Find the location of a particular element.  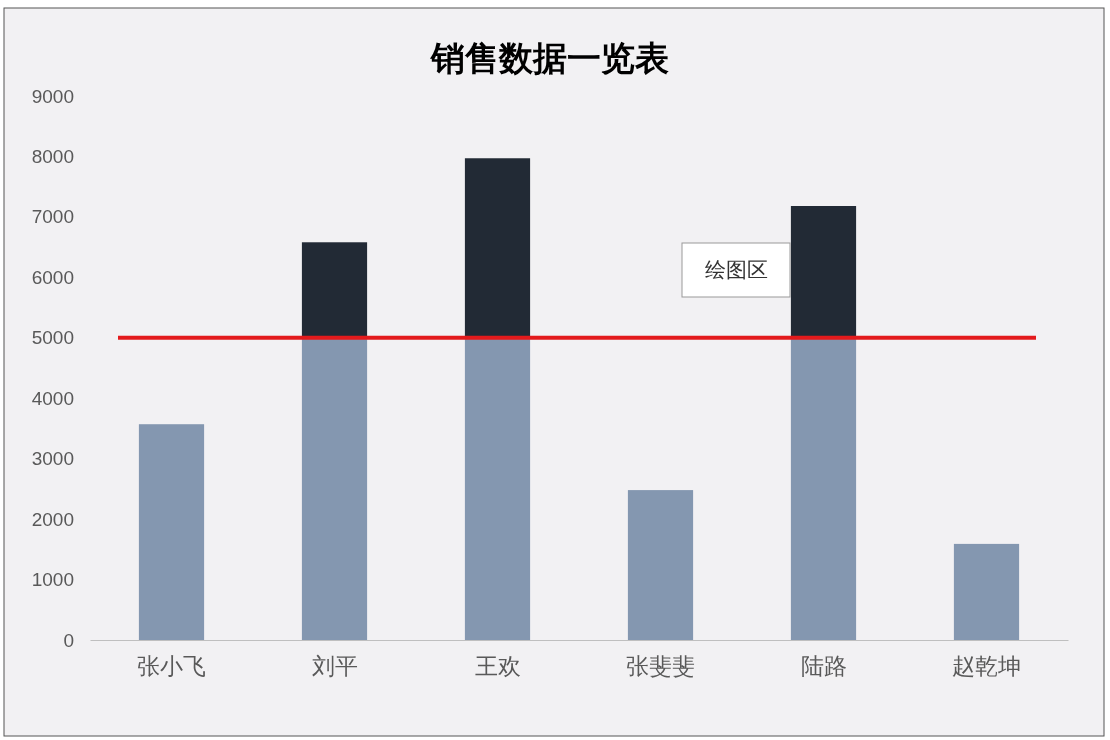

y-tick-label: 8000 is located at coordinates (52, 157).